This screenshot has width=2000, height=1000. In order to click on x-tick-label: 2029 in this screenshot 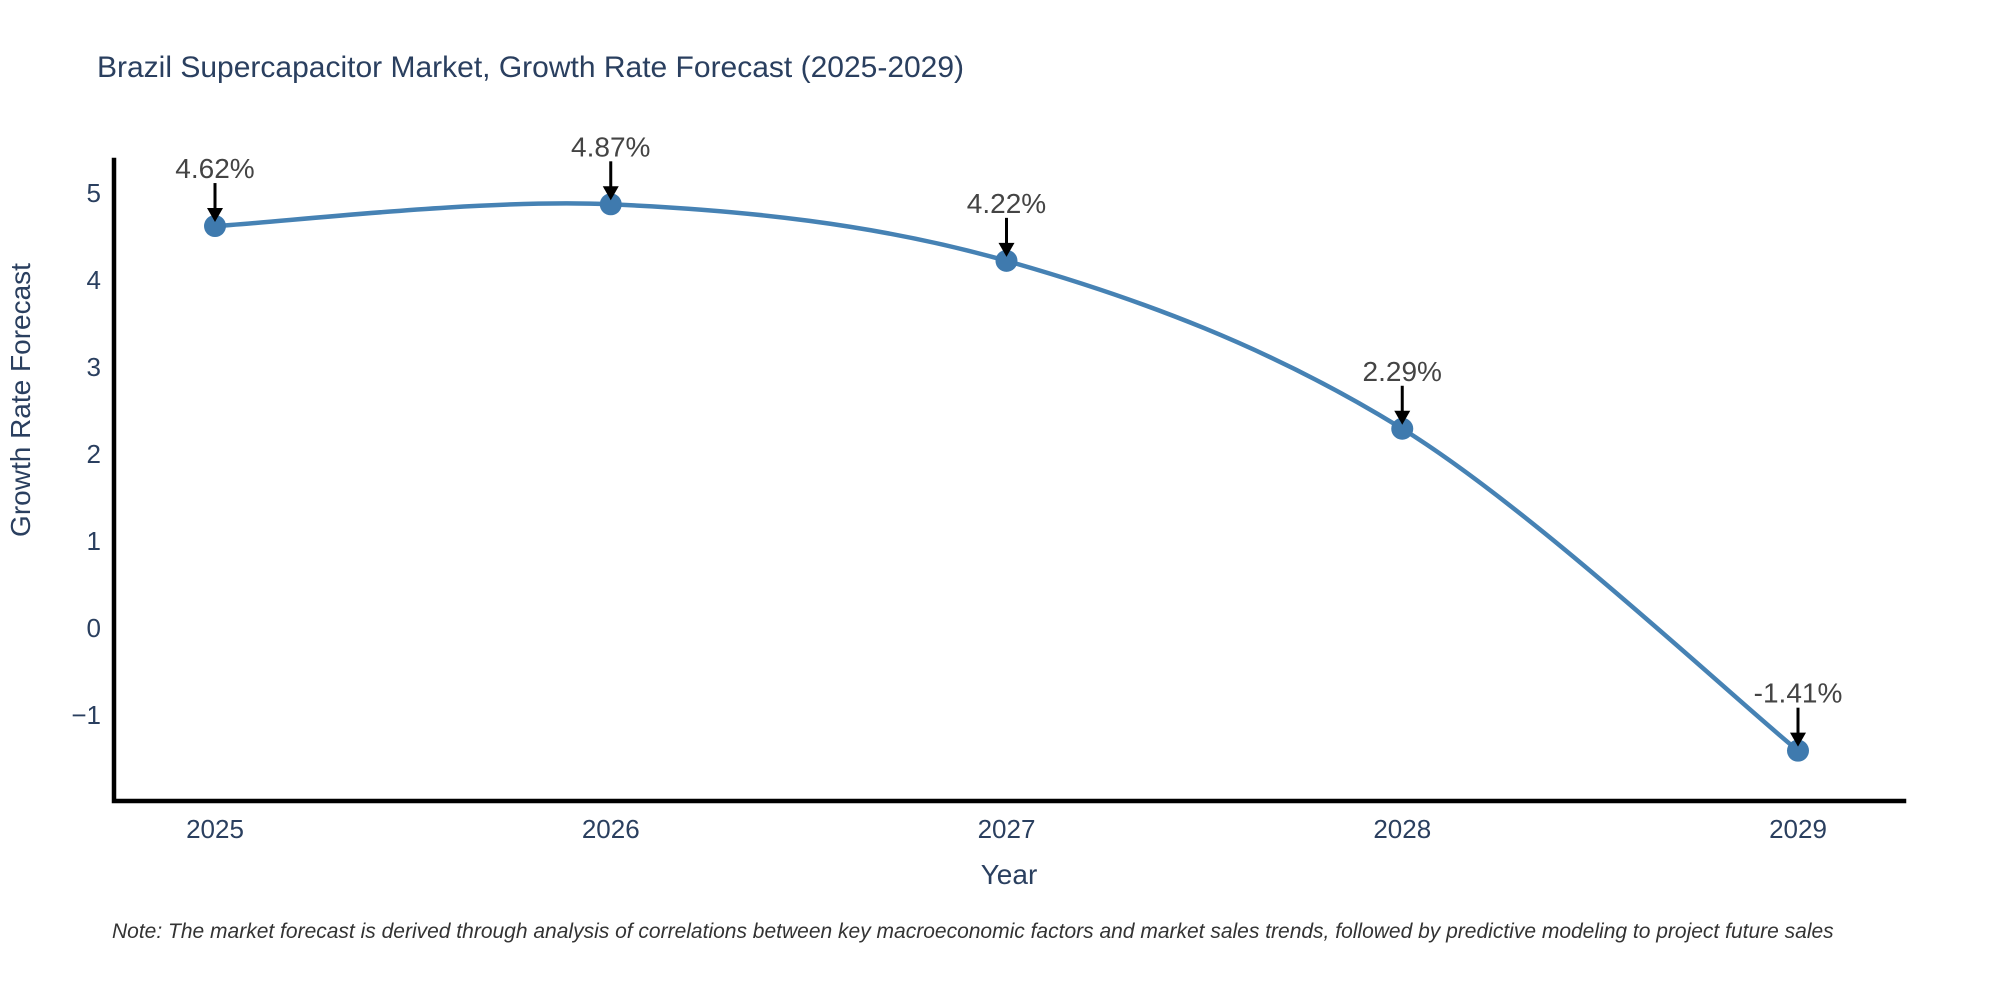, I will do `click(1798, 829)`.